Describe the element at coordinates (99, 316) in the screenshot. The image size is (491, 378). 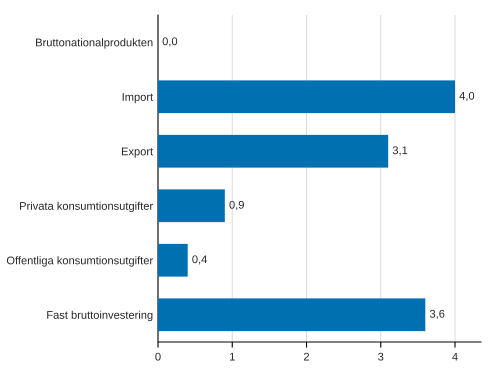
I see `y-tick-label: Fast bruttoinvestering` at that location.